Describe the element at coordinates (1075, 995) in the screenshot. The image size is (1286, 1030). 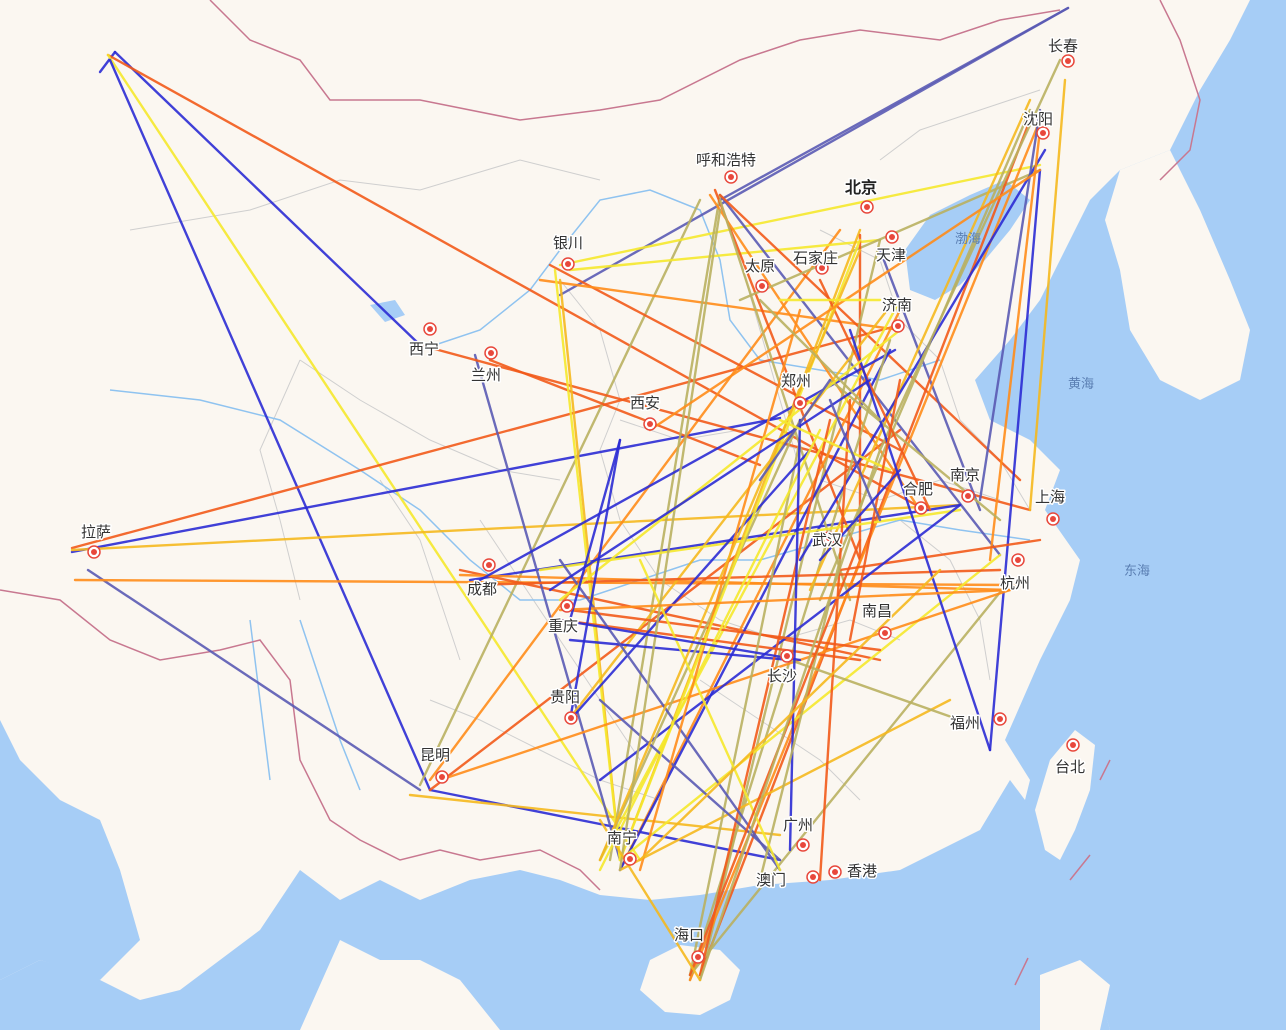
I see `luzon-island` at that location.